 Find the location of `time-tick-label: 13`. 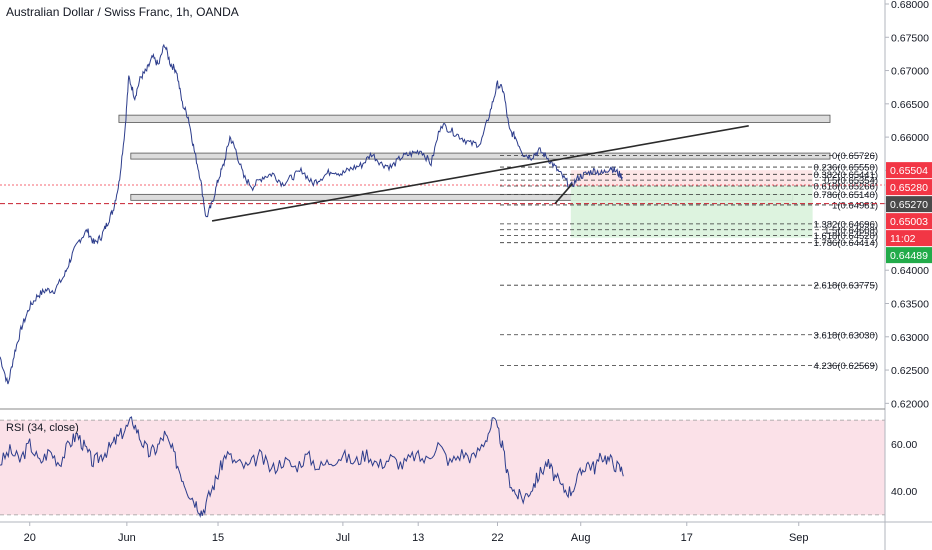

time-tick-label: 13 is located at coordinates (418, 538).